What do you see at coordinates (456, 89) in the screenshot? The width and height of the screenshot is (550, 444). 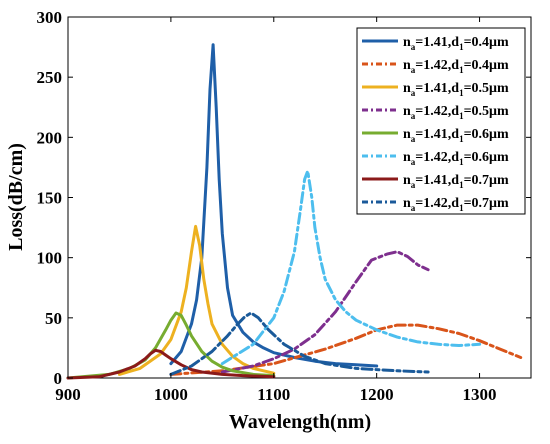 I see `legend-label-3: na=1.41,d1=0.5μm` at bounding box center [456, 89].